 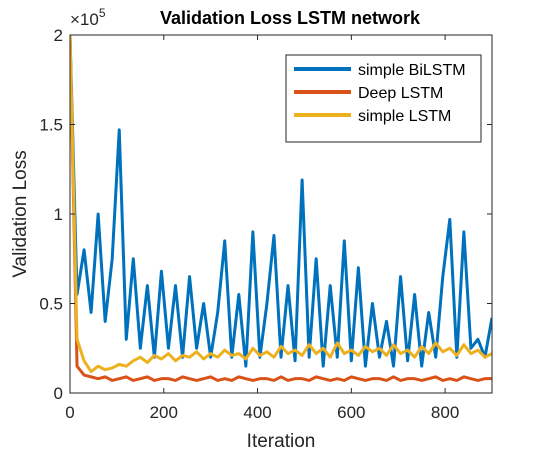 I want to click on y-tick-label: 0, so click(x=58, y=393).